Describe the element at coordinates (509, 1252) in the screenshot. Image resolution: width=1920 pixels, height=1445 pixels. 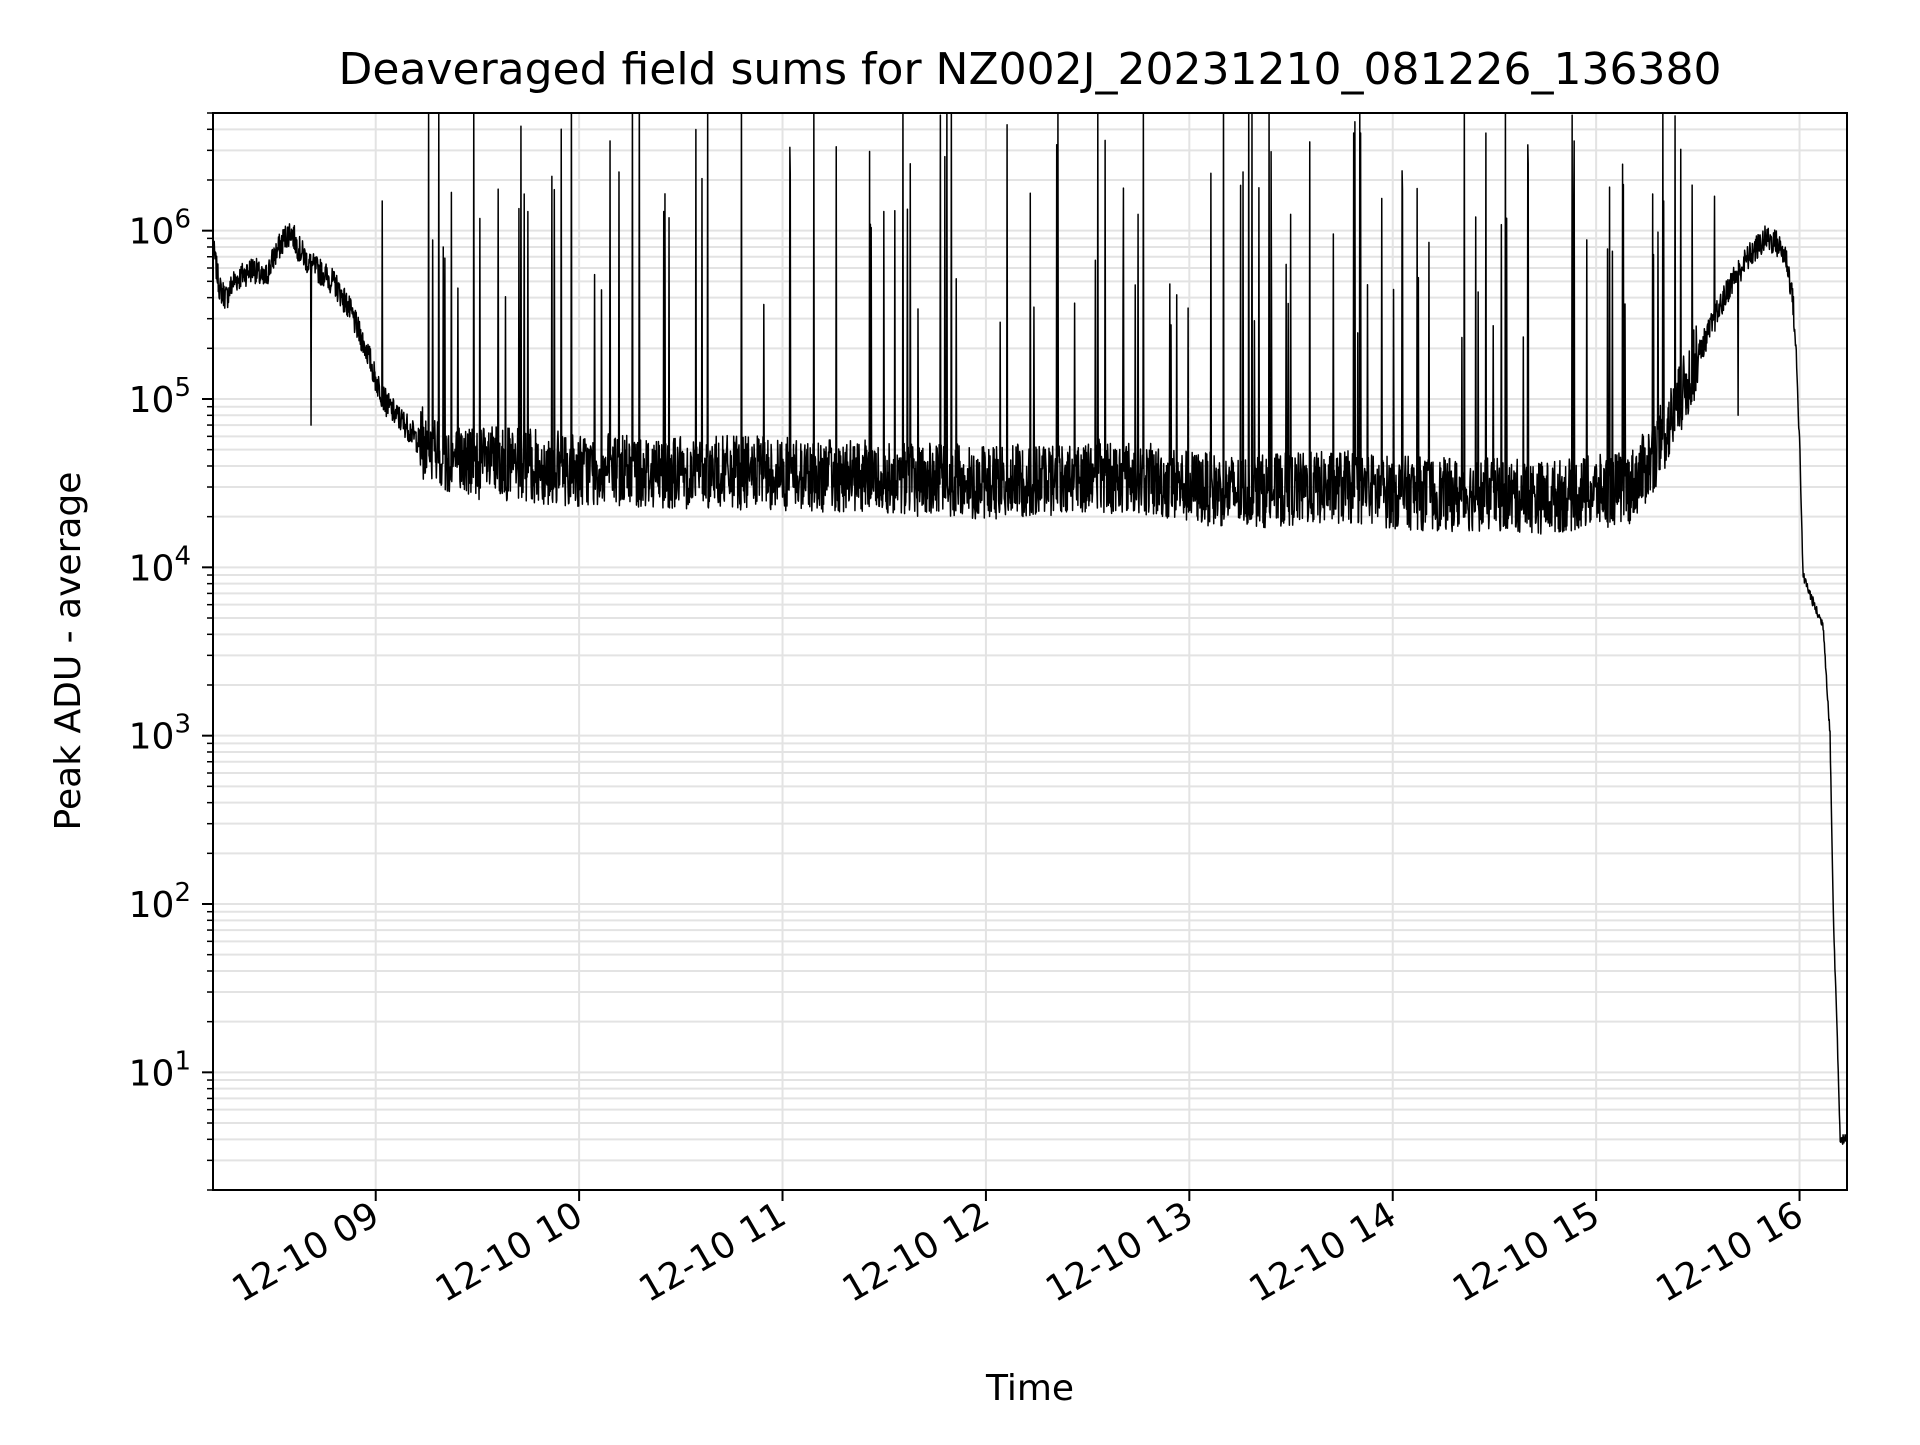
I see `x-tick-label: 12-10 10` at that location.